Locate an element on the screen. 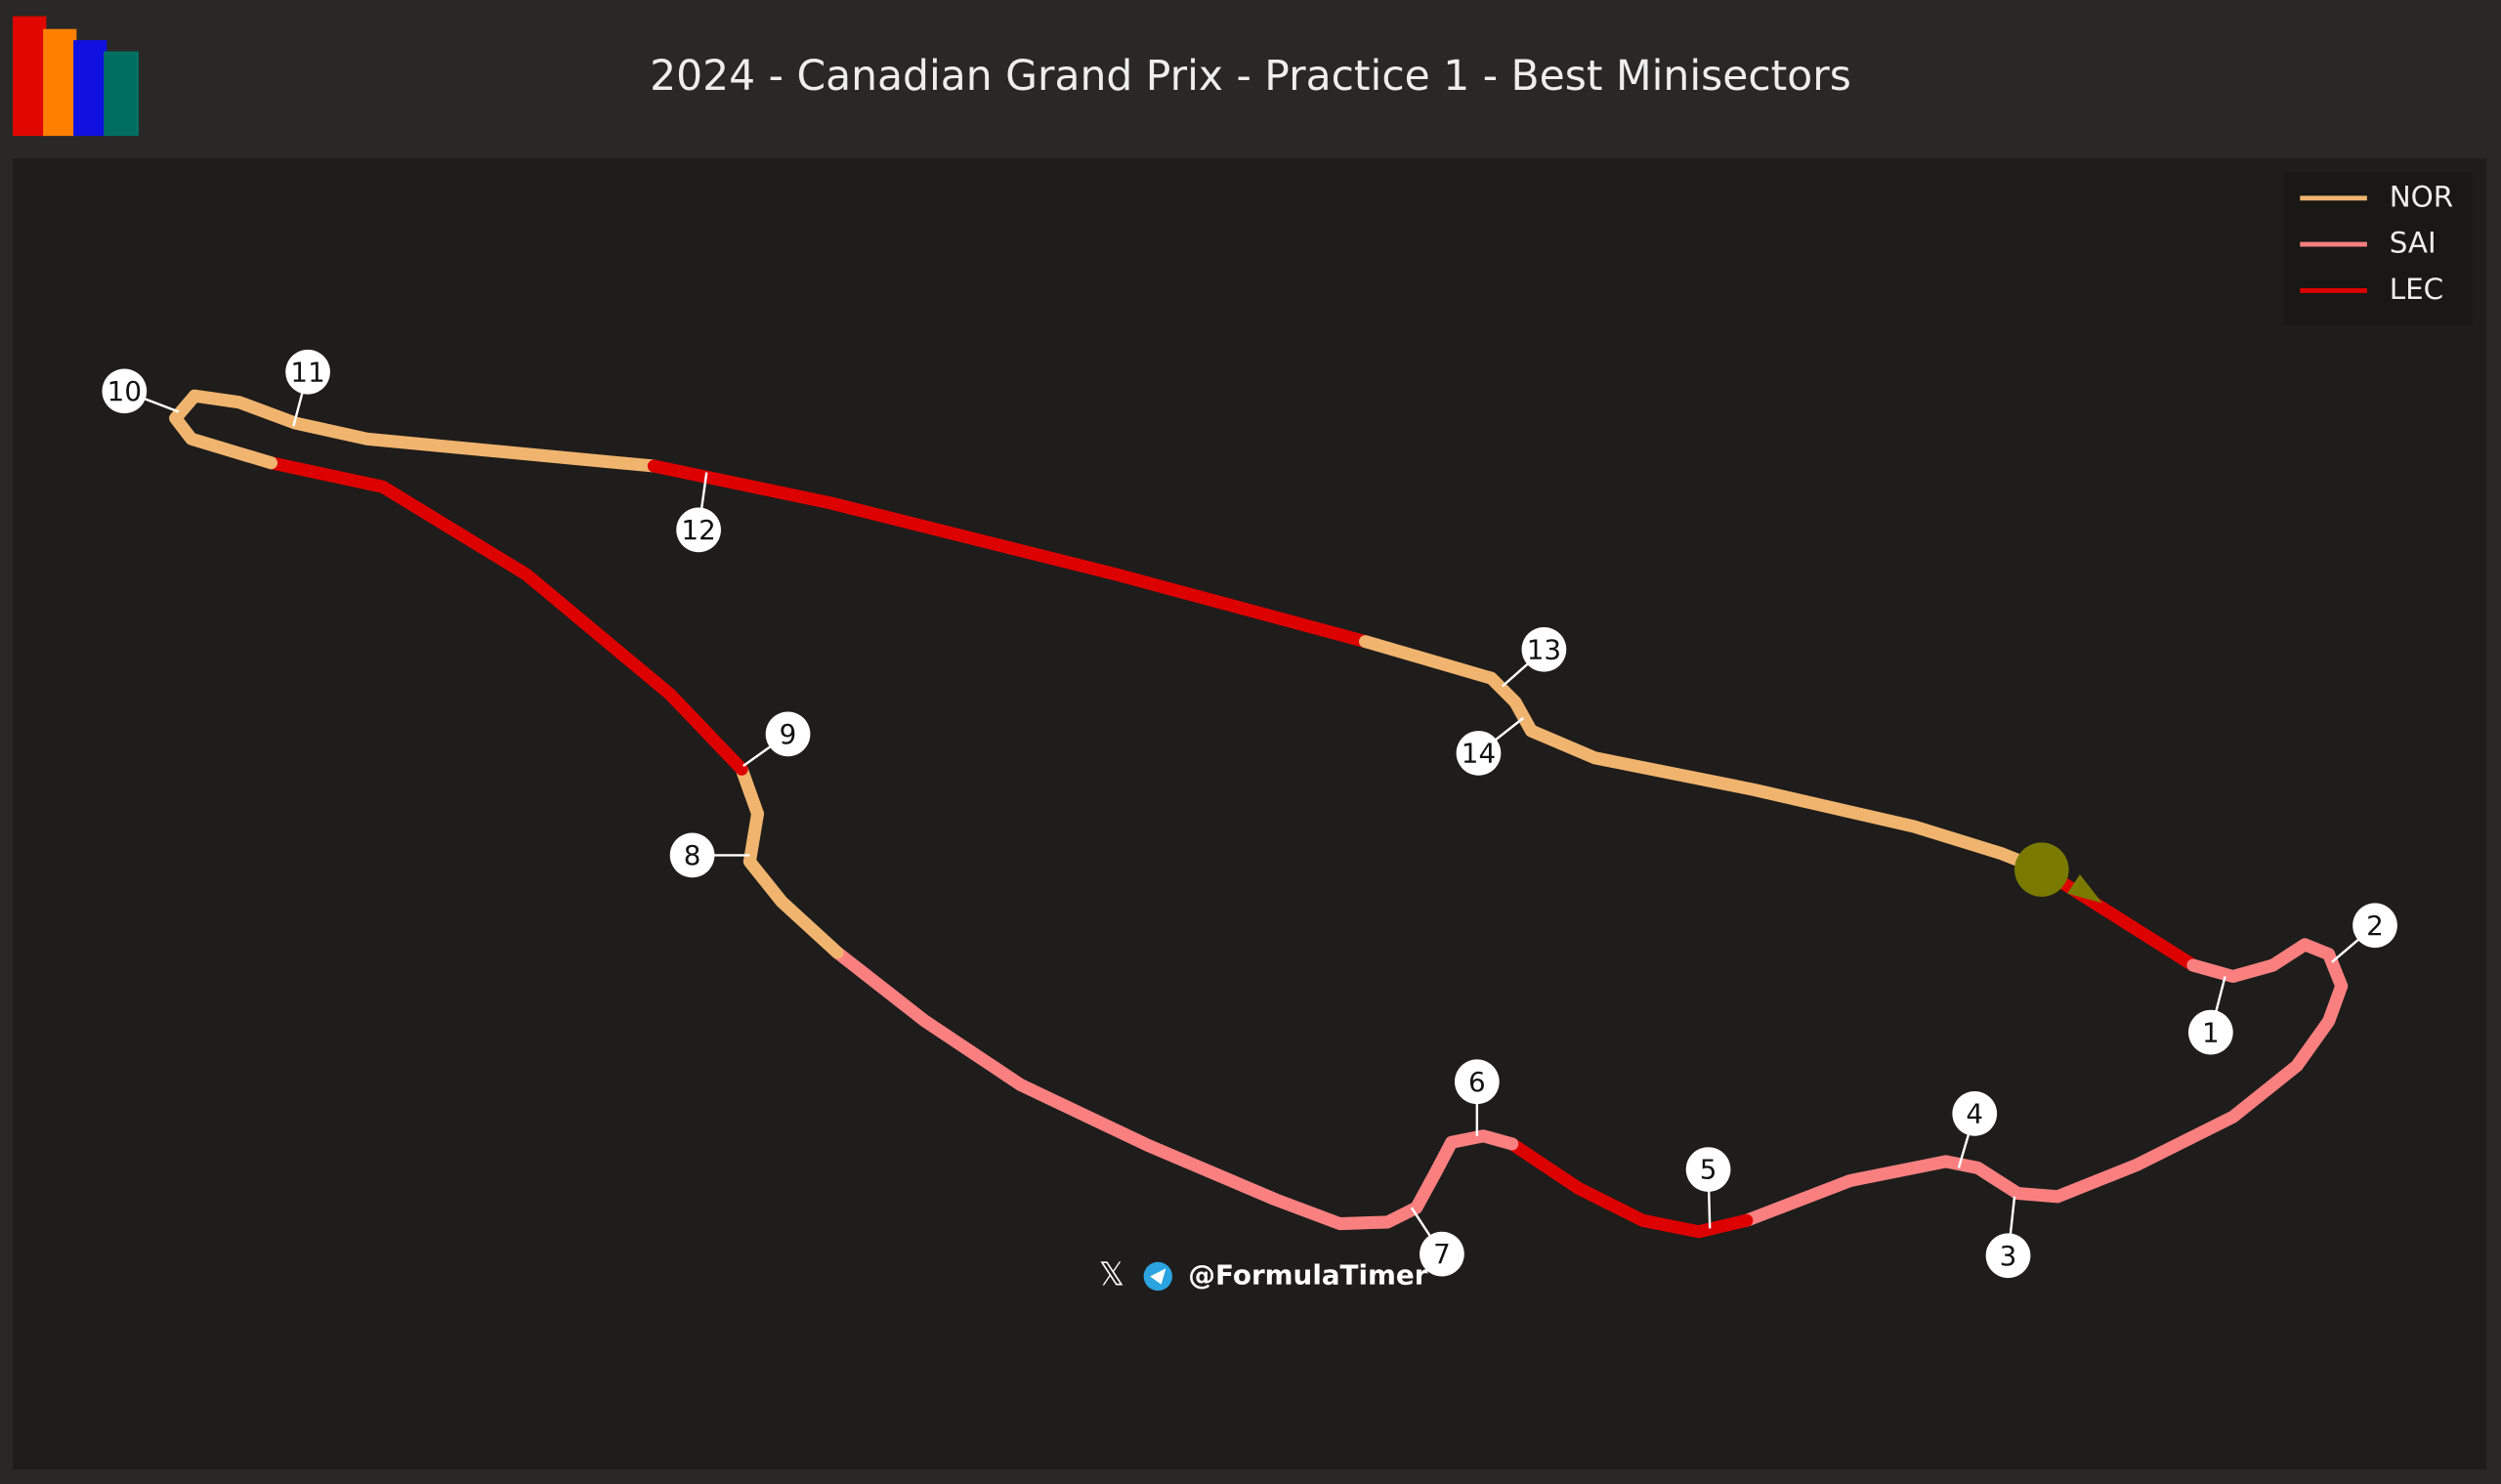 This screenshot has width=2501, height=1484. corner-label: 14 is located at coordinates (1479, 754).